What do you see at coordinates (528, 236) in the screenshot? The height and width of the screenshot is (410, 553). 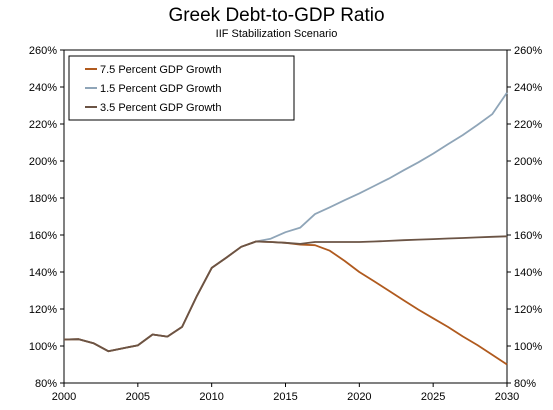 I see `y-axis-tick-label-right: 160%` at bounding box center [528, 236].